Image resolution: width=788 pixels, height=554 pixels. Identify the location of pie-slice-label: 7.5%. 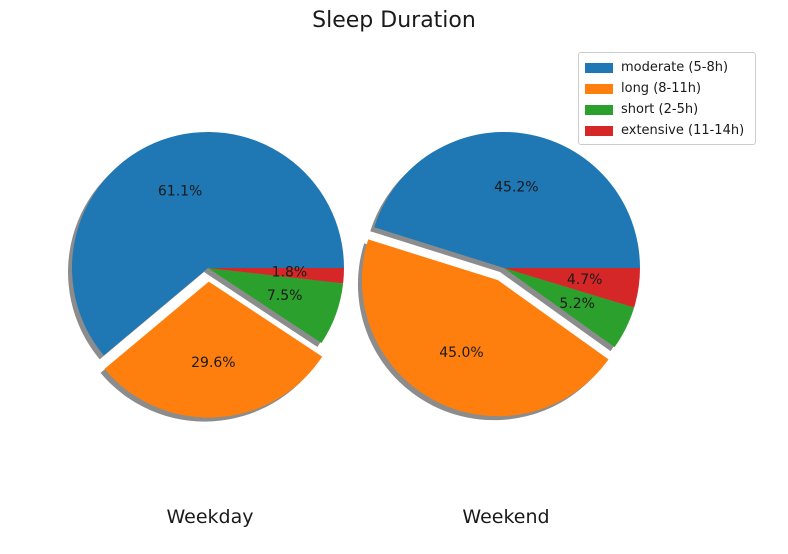
(285, 296).